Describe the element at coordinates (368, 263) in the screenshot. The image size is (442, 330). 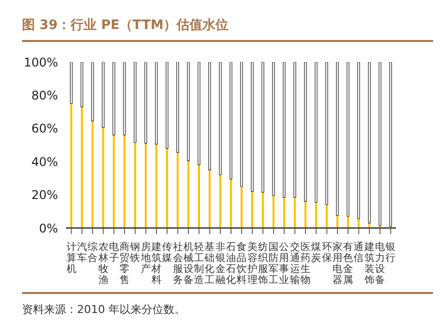
I see `x-tick-label: 建筑装饰` at that location.